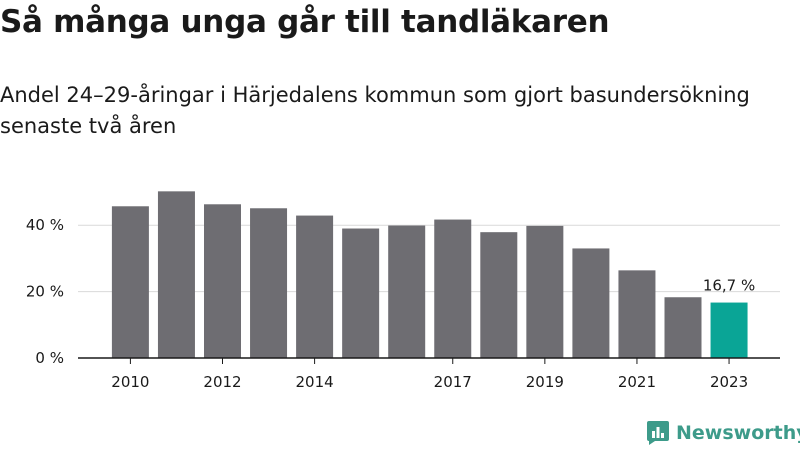  What do you see at coordinates (658, 433) in the screenshot?
I see `newsworthy-chart-icon` at bounding box center [658, 433].